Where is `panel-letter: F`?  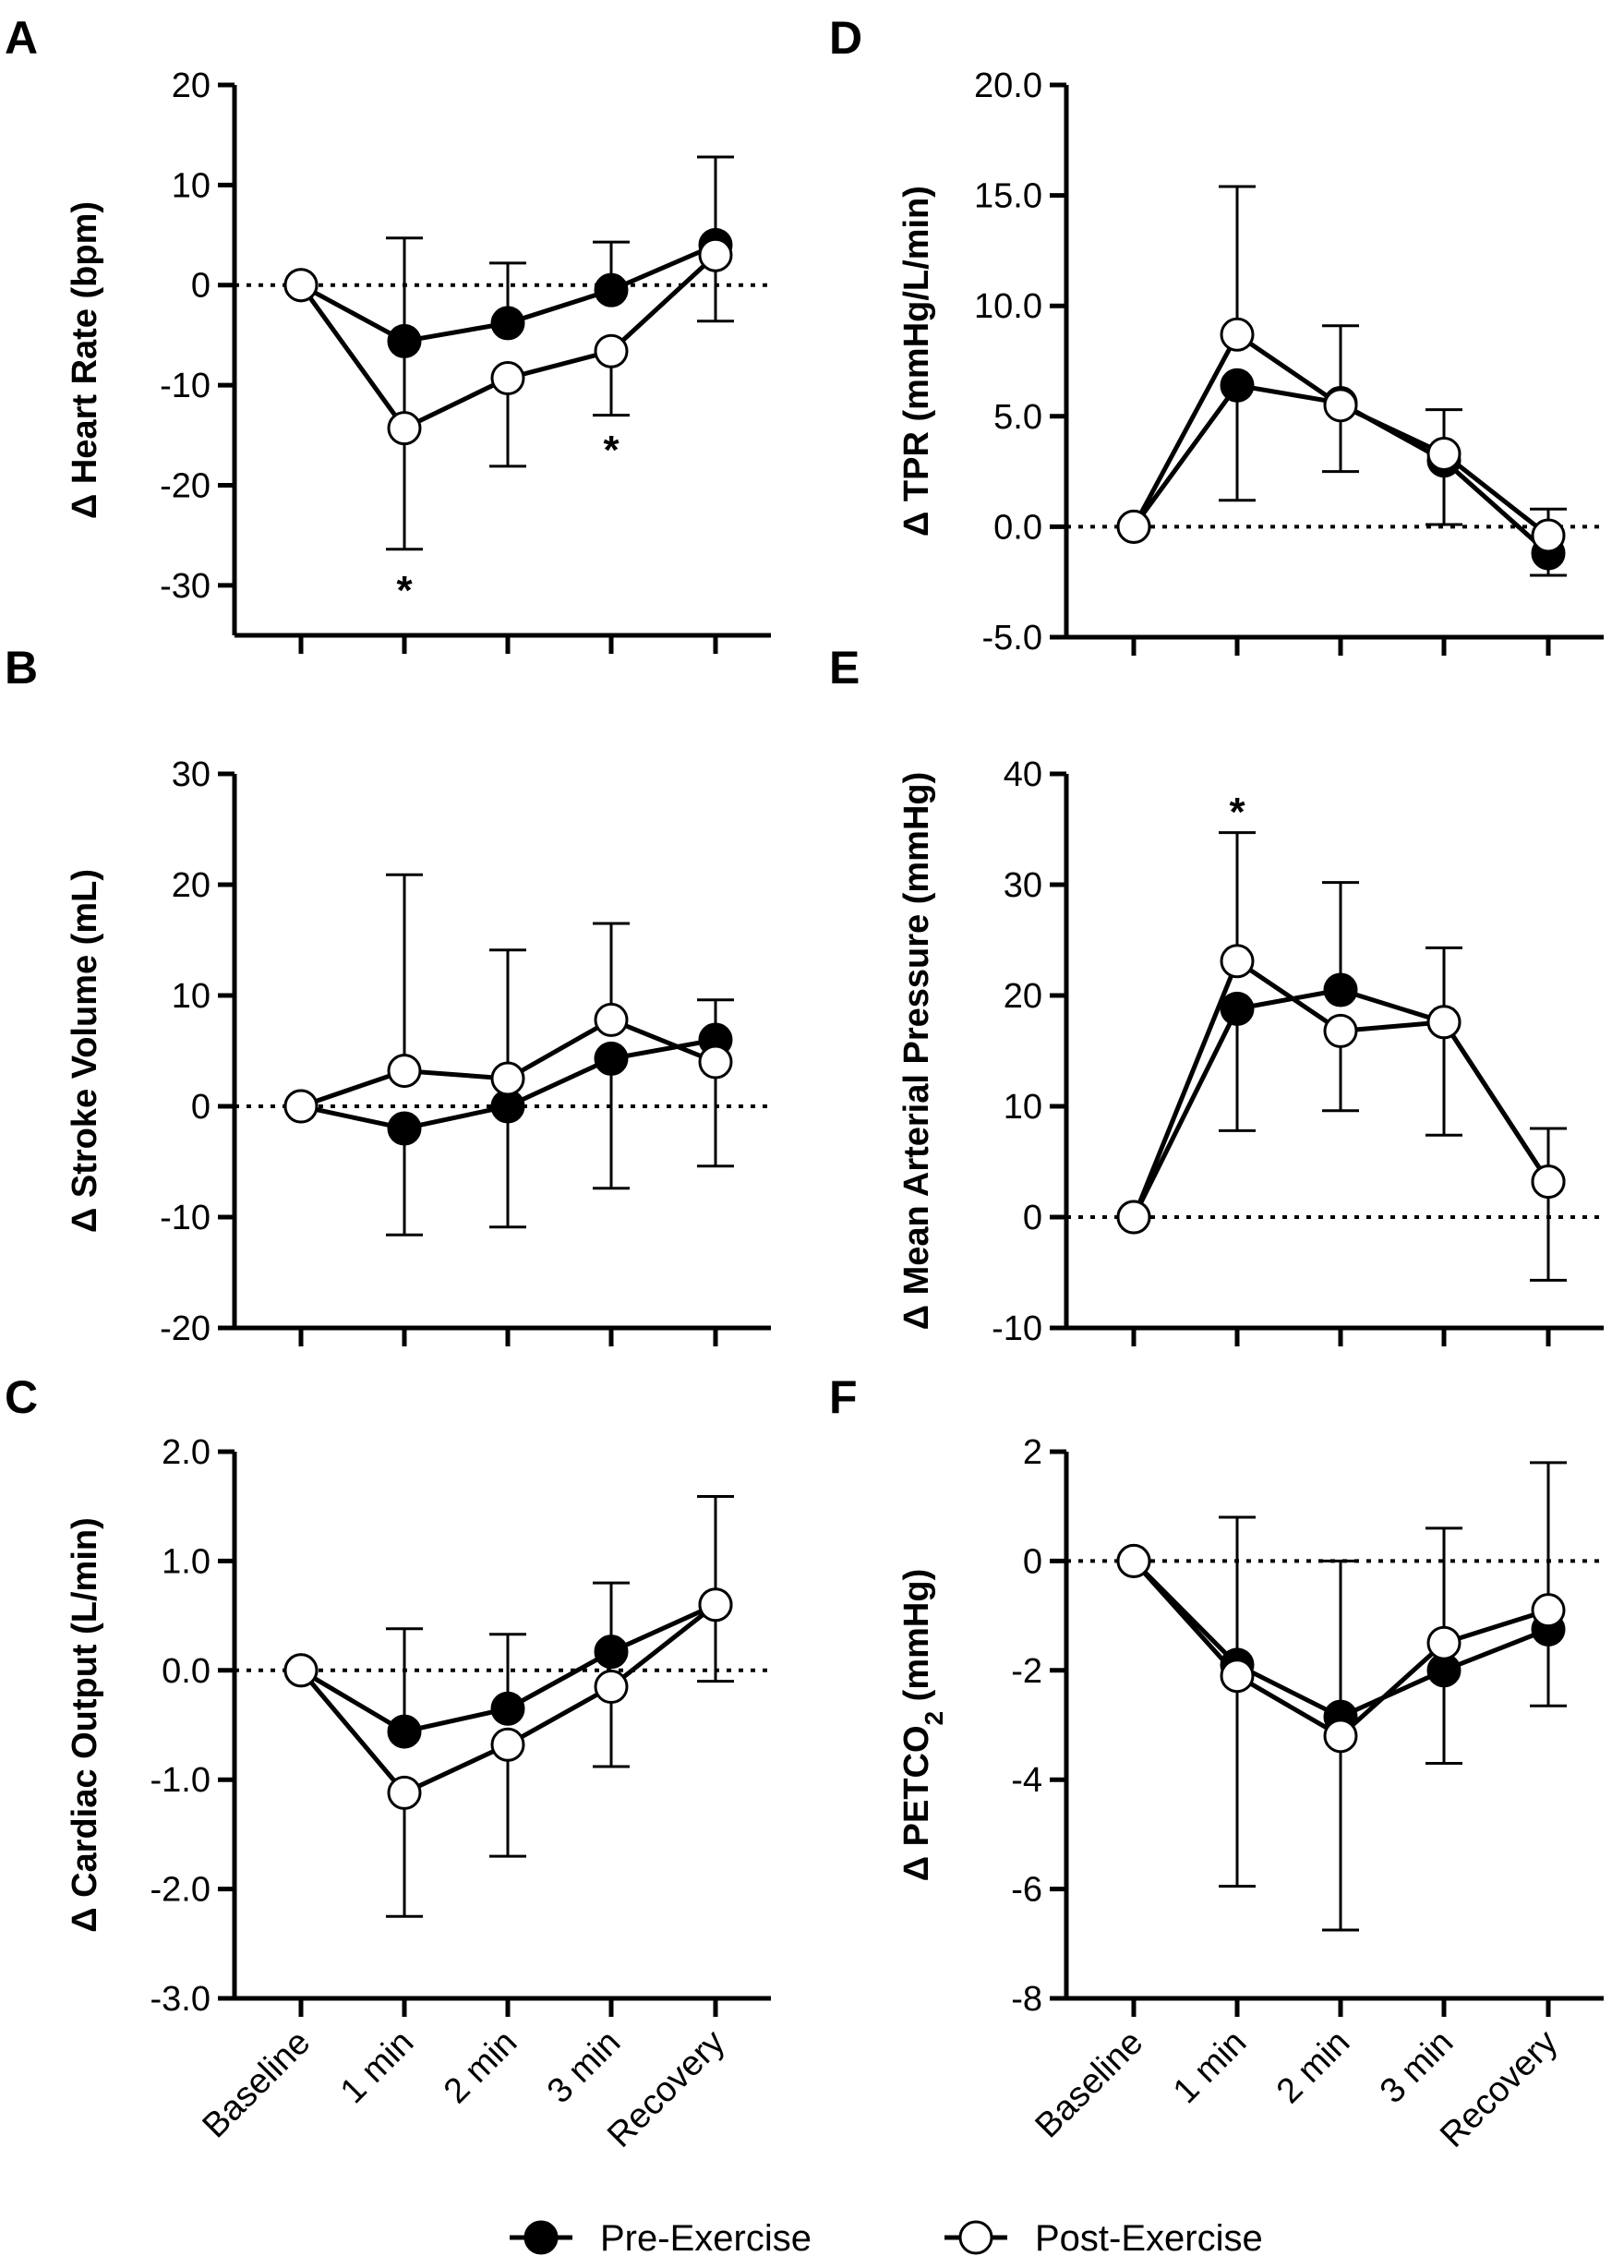 panel-letter: F is located at coordinates (843, 1397).